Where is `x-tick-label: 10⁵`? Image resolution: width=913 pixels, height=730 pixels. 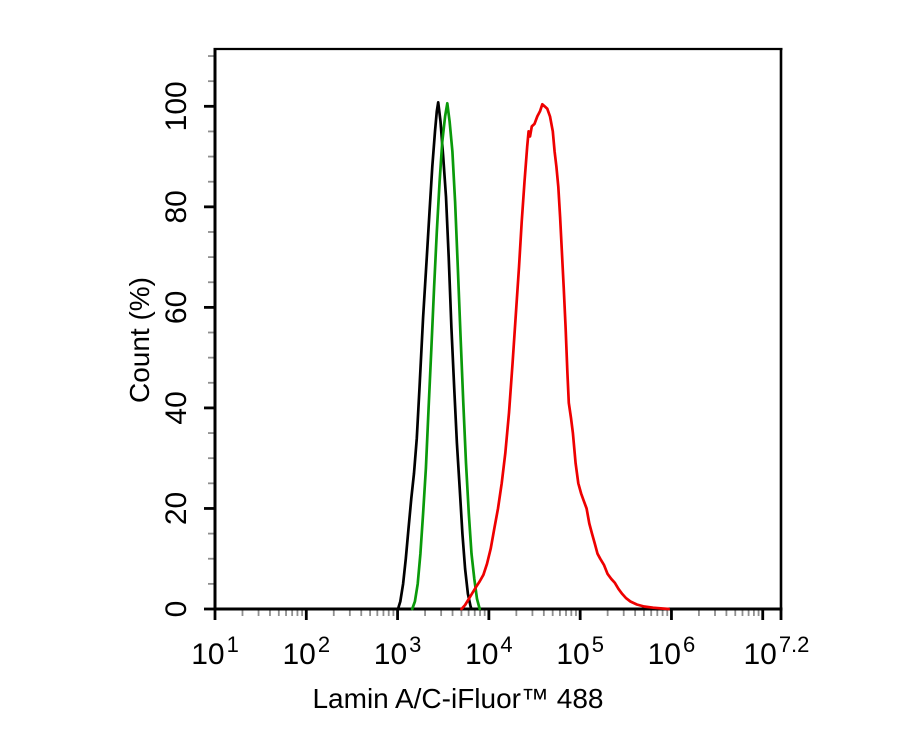 x-tick-label: 10⁵ is located at coordinates (580, 651).